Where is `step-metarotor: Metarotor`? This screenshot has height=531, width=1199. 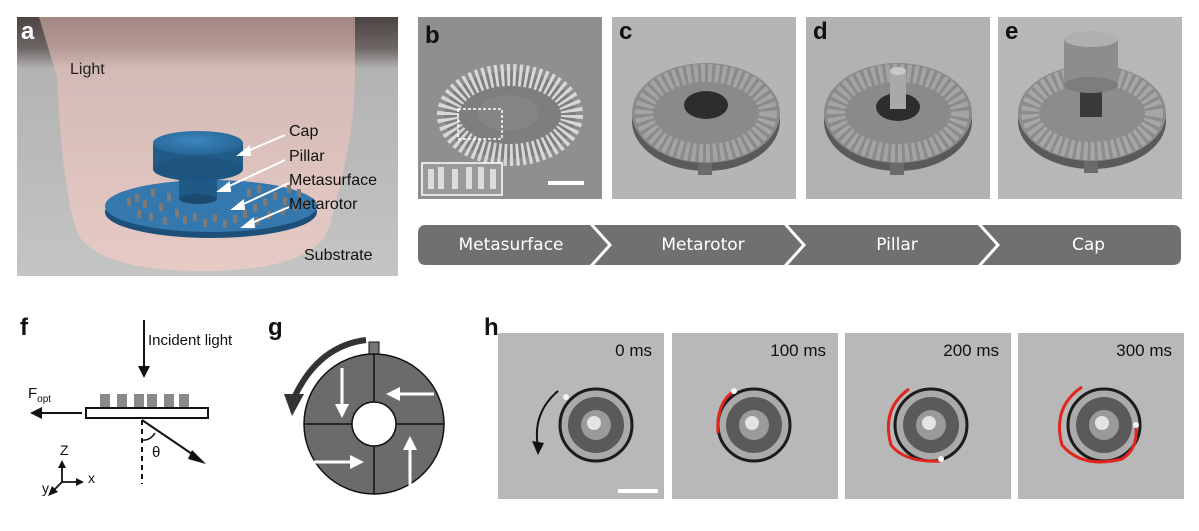 step-metarotor: Metarotor is located at coordinates (703, 245).